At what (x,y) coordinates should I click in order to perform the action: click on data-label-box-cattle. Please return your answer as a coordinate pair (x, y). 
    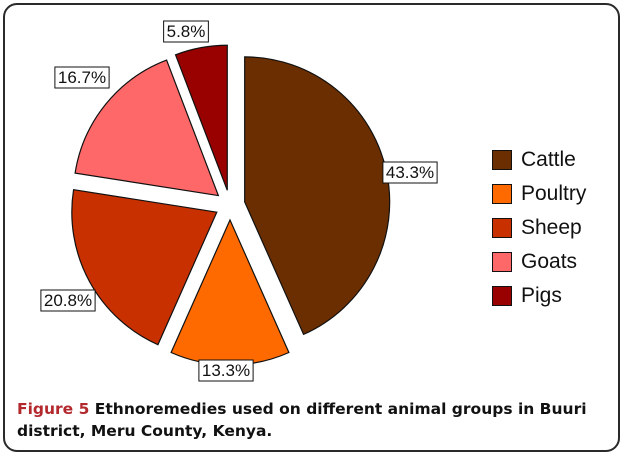
    Looking at the image, I should click on (410, 172).